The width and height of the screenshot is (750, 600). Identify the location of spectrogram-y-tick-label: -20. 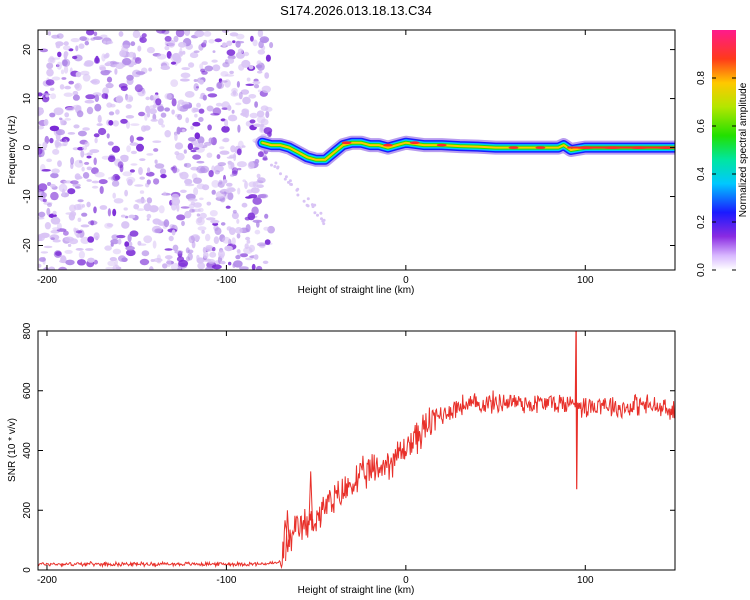
(27, 245).